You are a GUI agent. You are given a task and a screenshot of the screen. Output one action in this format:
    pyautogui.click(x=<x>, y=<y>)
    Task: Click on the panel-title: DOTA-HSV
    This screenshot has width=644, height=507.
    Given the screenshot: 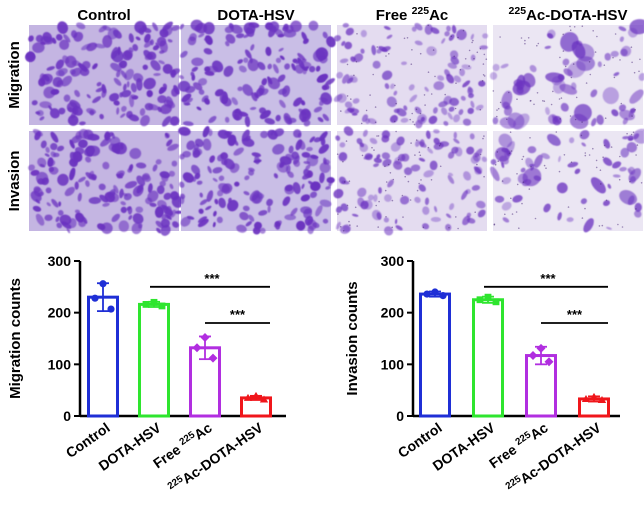 What is the action you would take?
    pyautogui.click(x=255, y=15)
    